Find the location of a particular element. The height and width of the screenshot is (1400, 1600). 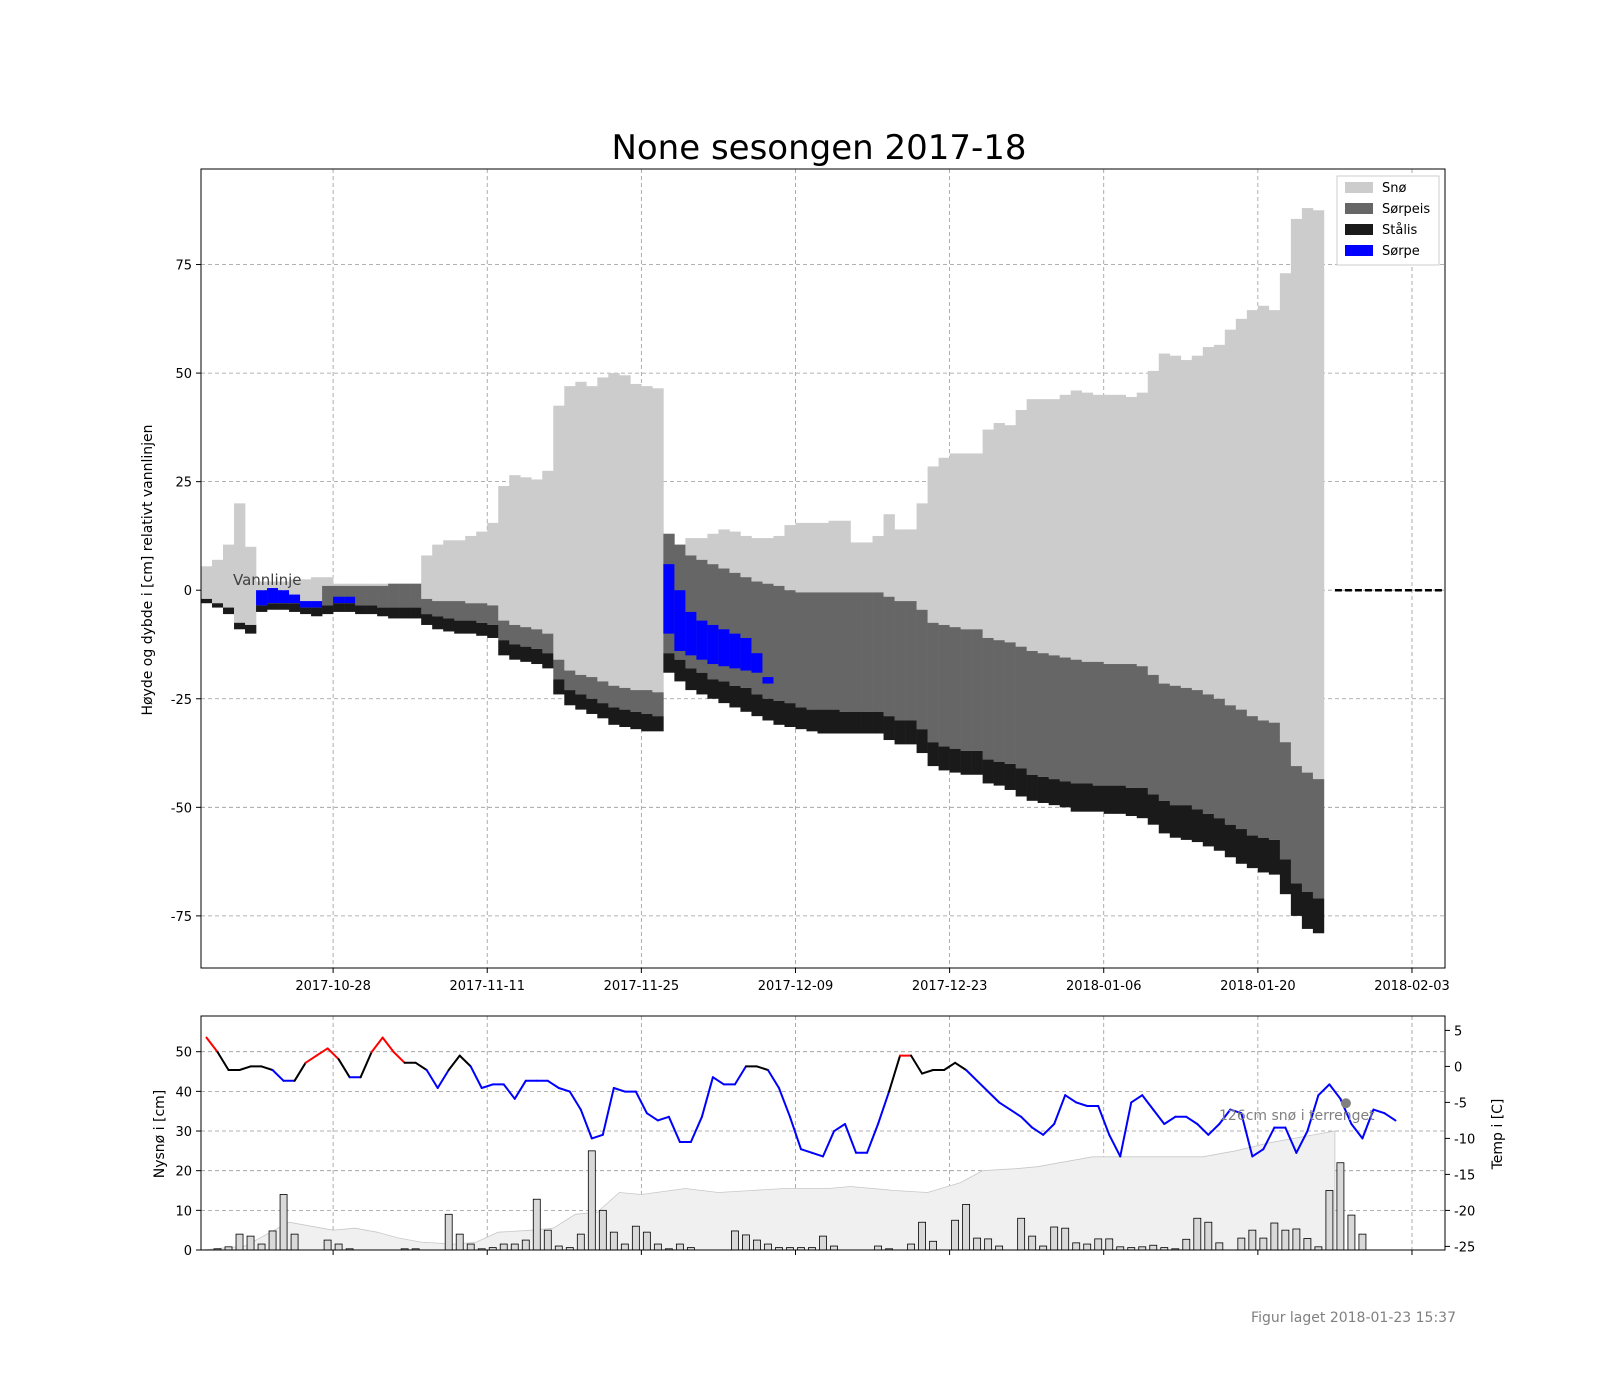

bottom-right-tick-label: -10 is located at coordinates (1464, 1139).